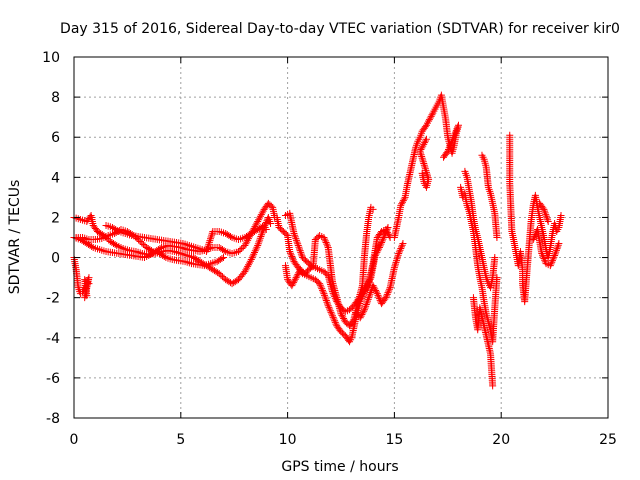 The image size is (640, 480). What do you see at coordinates (15, 237) in the screenshot?
I see `y-axis-label: SDTVAR / TECUs` at bounding box center [15, 237].